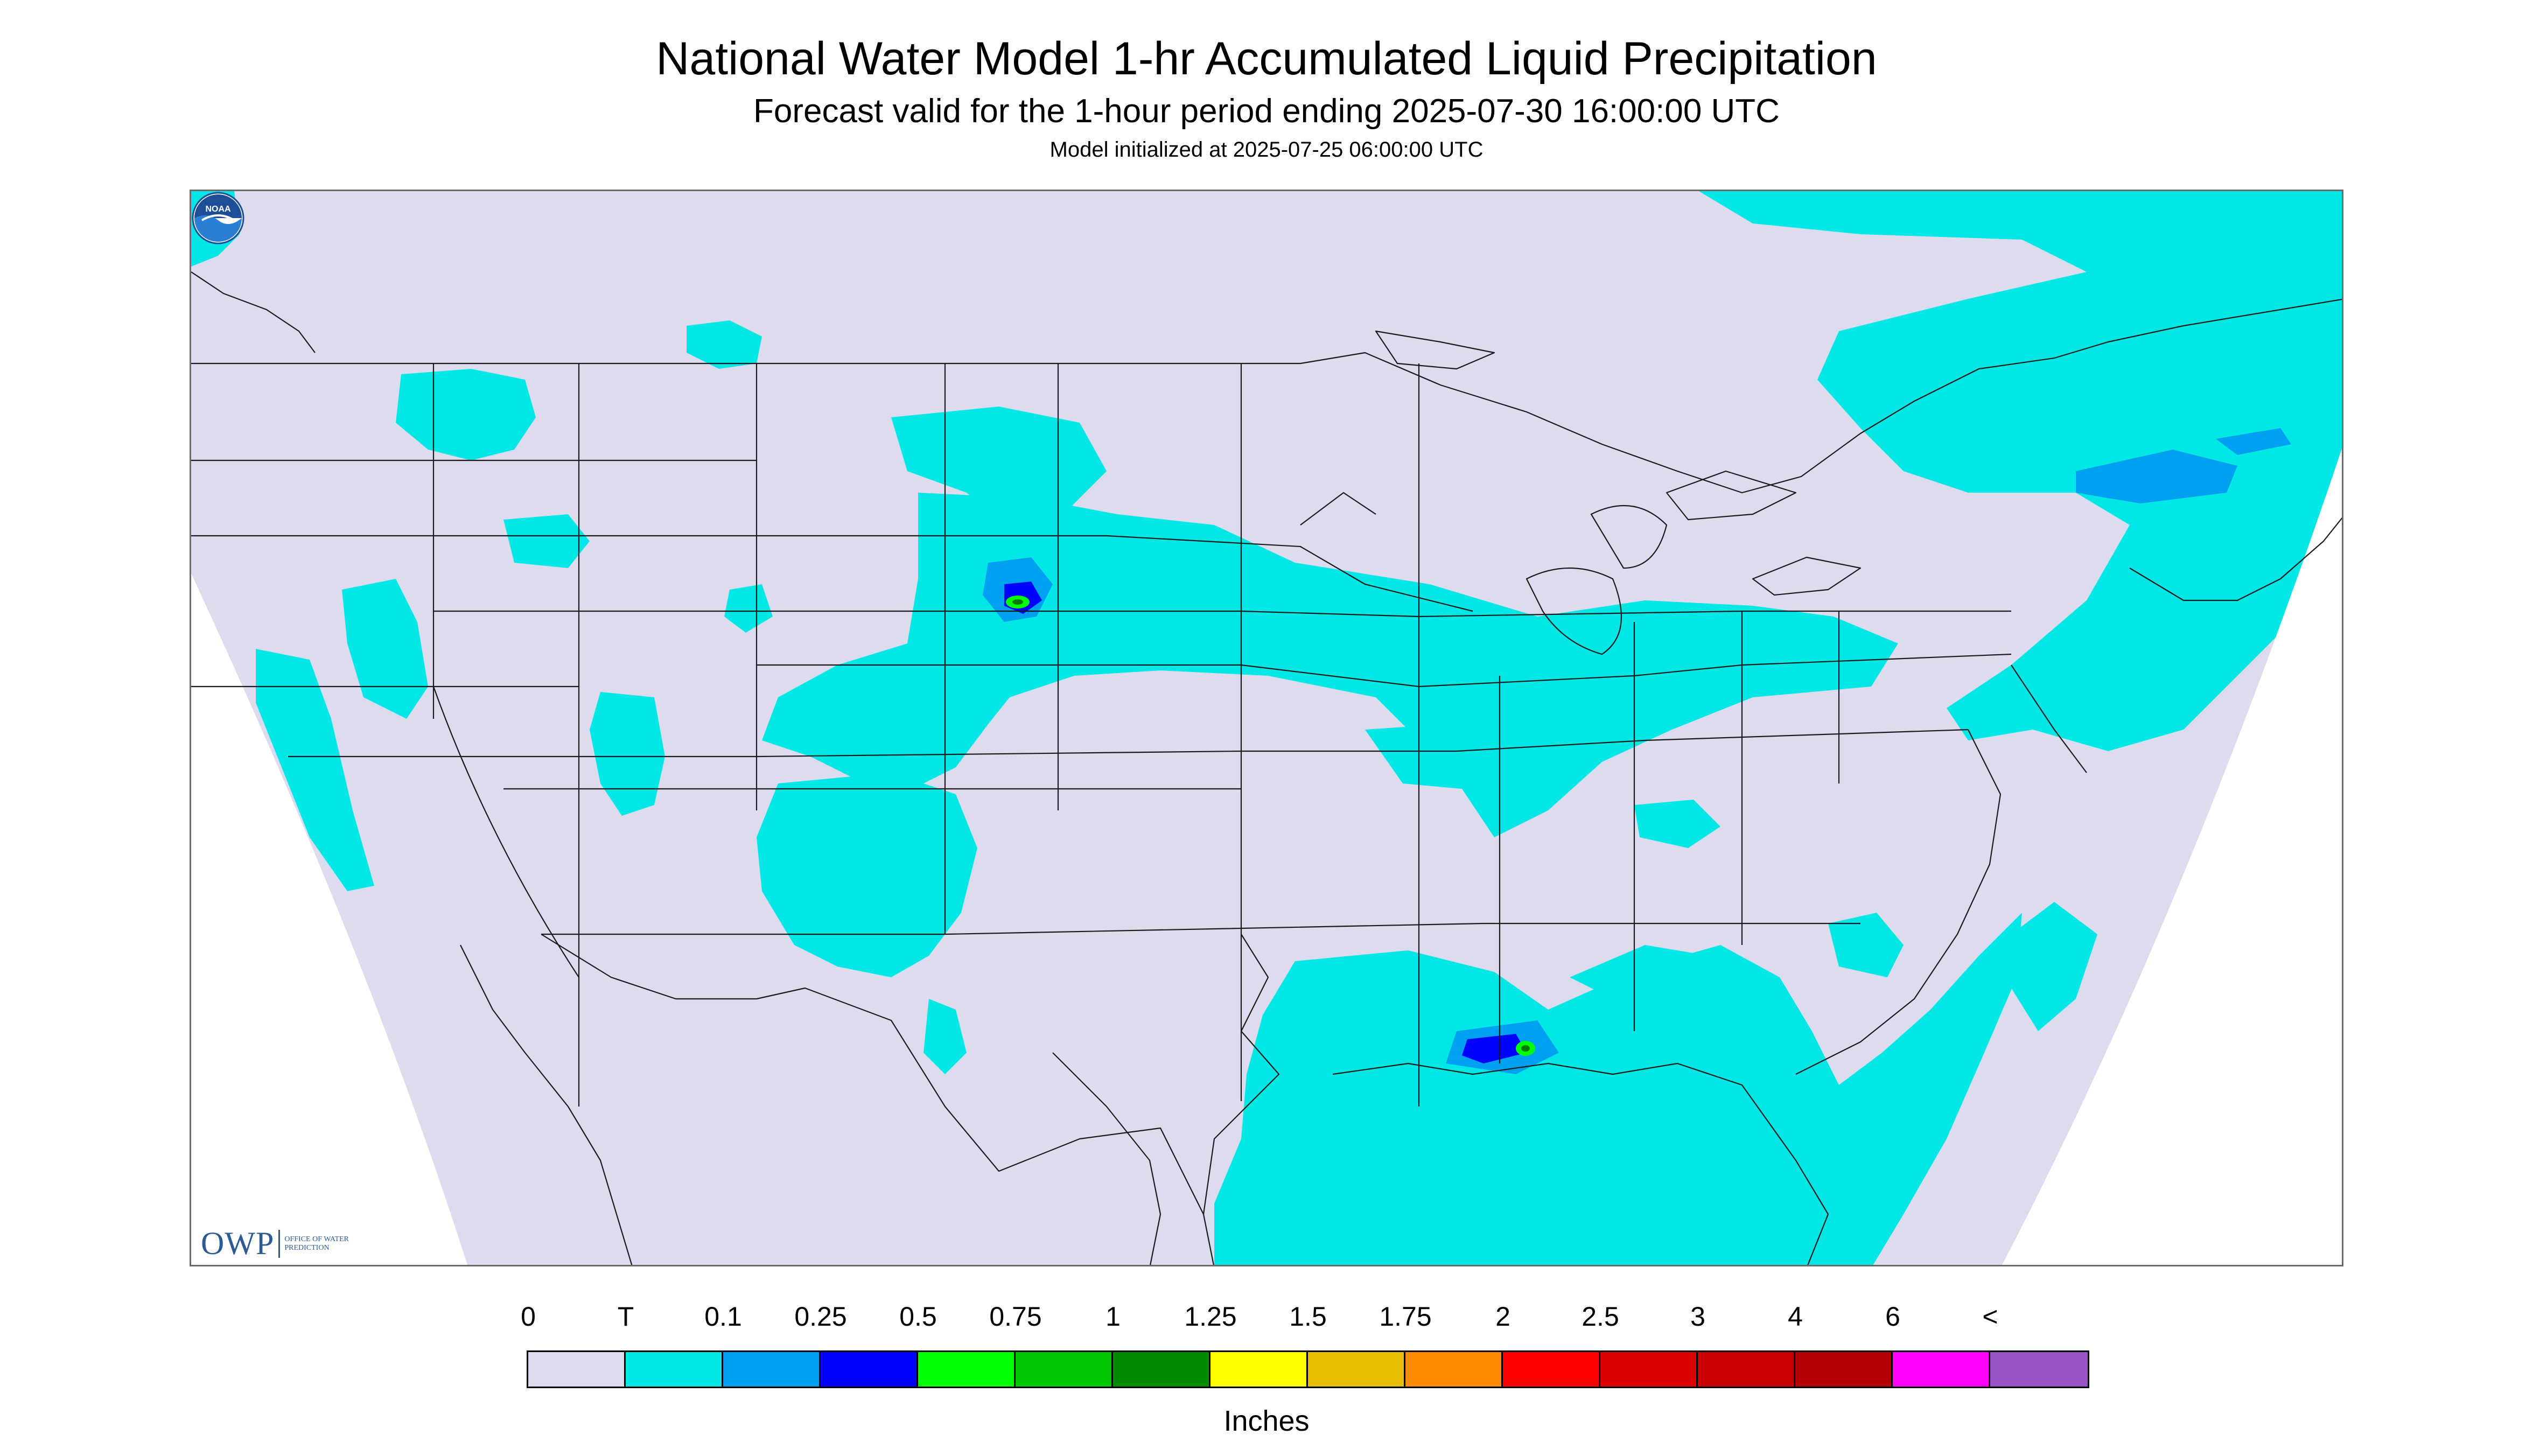 Image resolution: width=2533 pixels, height=1456 pixels. Describe the element at coordinates (1502, 1316) in the screenshot. I see `legend-tick-label: 2` at that location.